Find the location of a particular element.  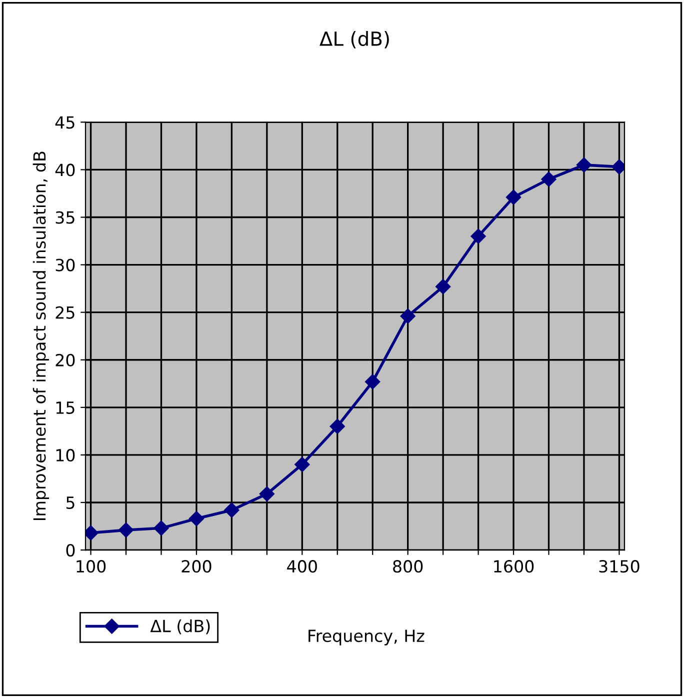

x-tick-label: 1600 is located at coordinates (514, 566).